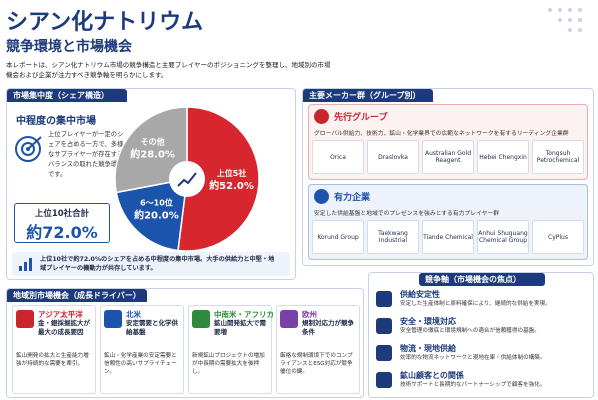 The height and width of the screenshot is (400, 598). I want to click on region-name: 中南米・アフリカ, so click(244, 314).